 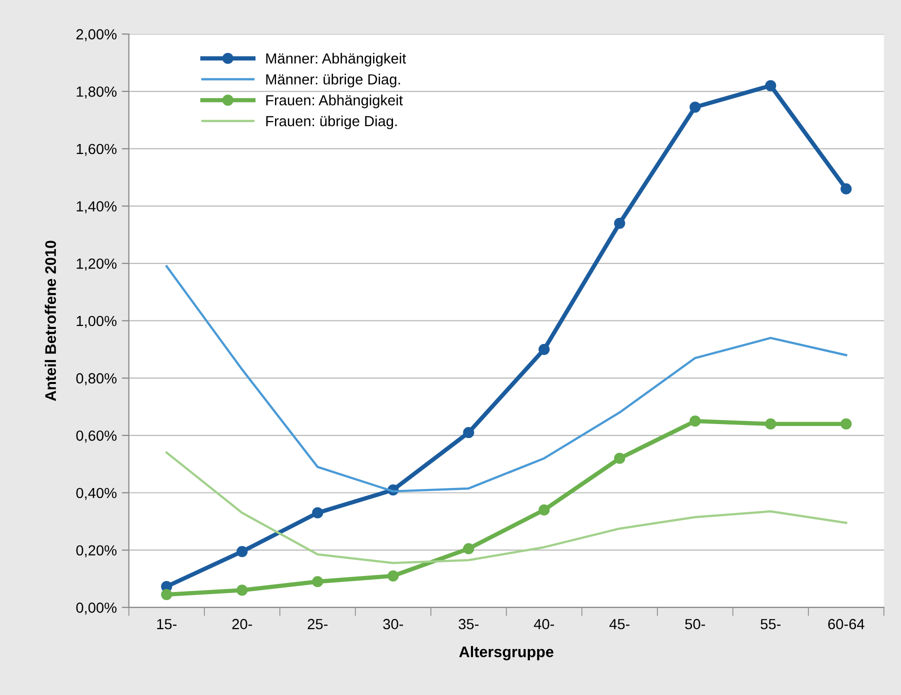 I want to click on x-tick-label: 25-, so click(x=318, y=624).